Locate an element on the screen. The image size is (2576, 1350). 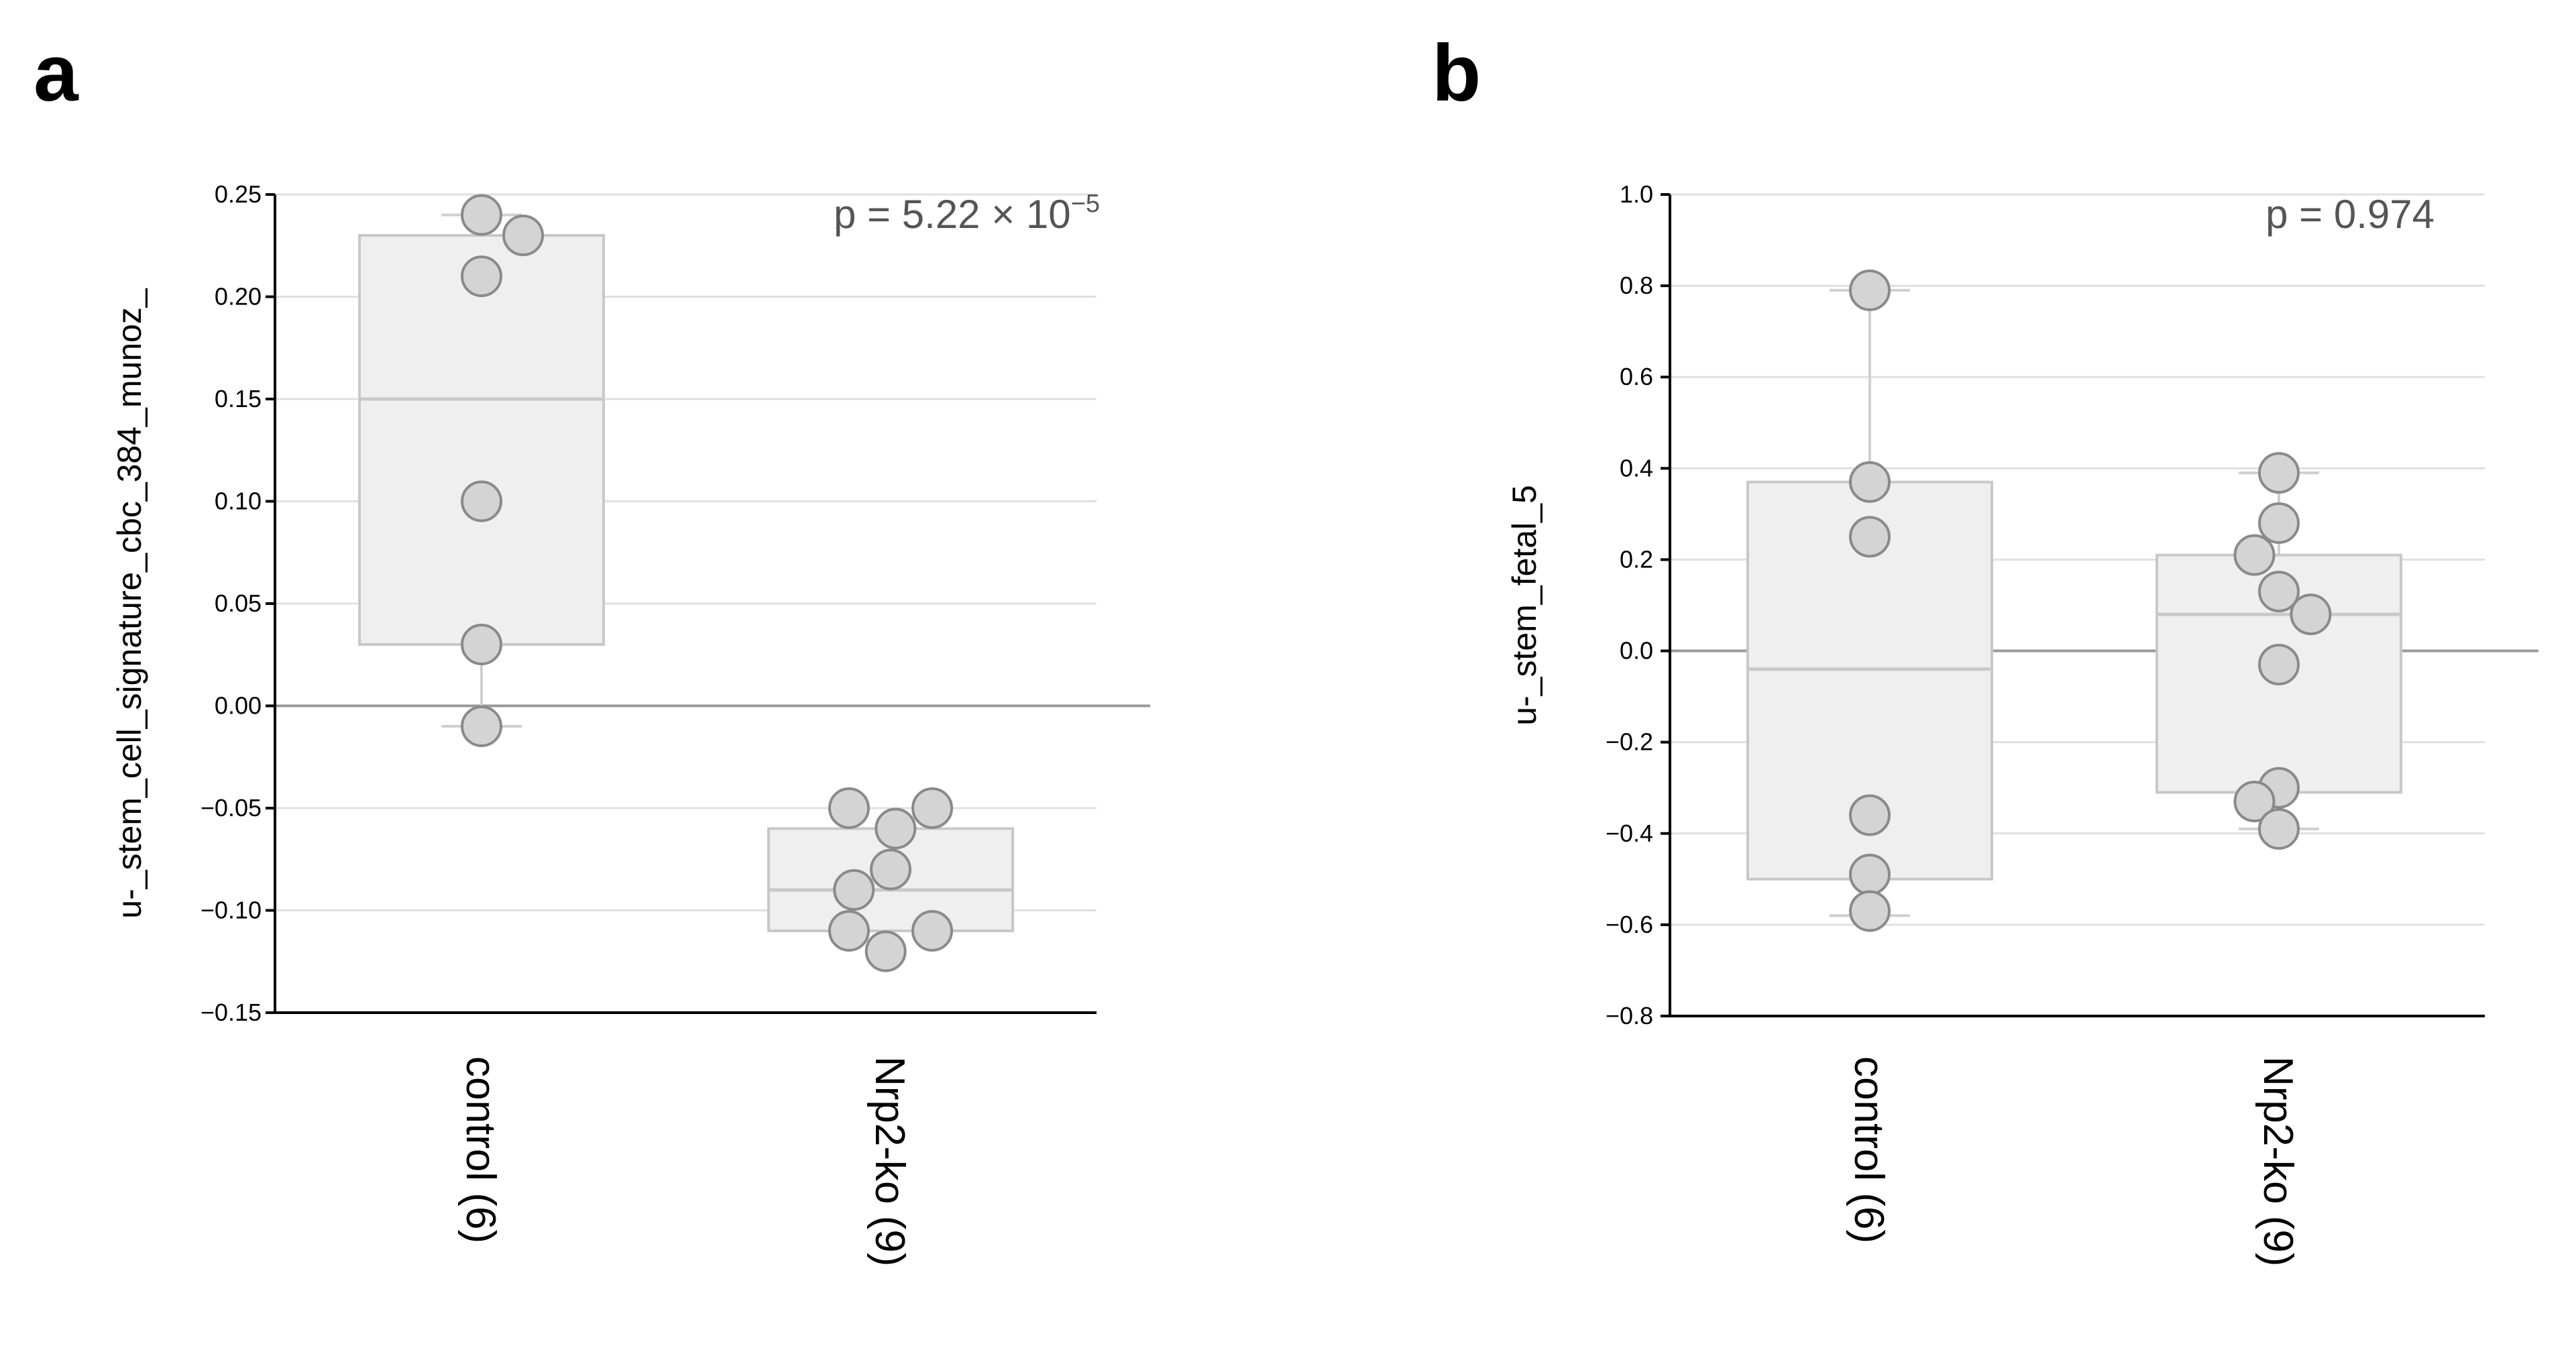
box-control is located at coordinates (481, 440).